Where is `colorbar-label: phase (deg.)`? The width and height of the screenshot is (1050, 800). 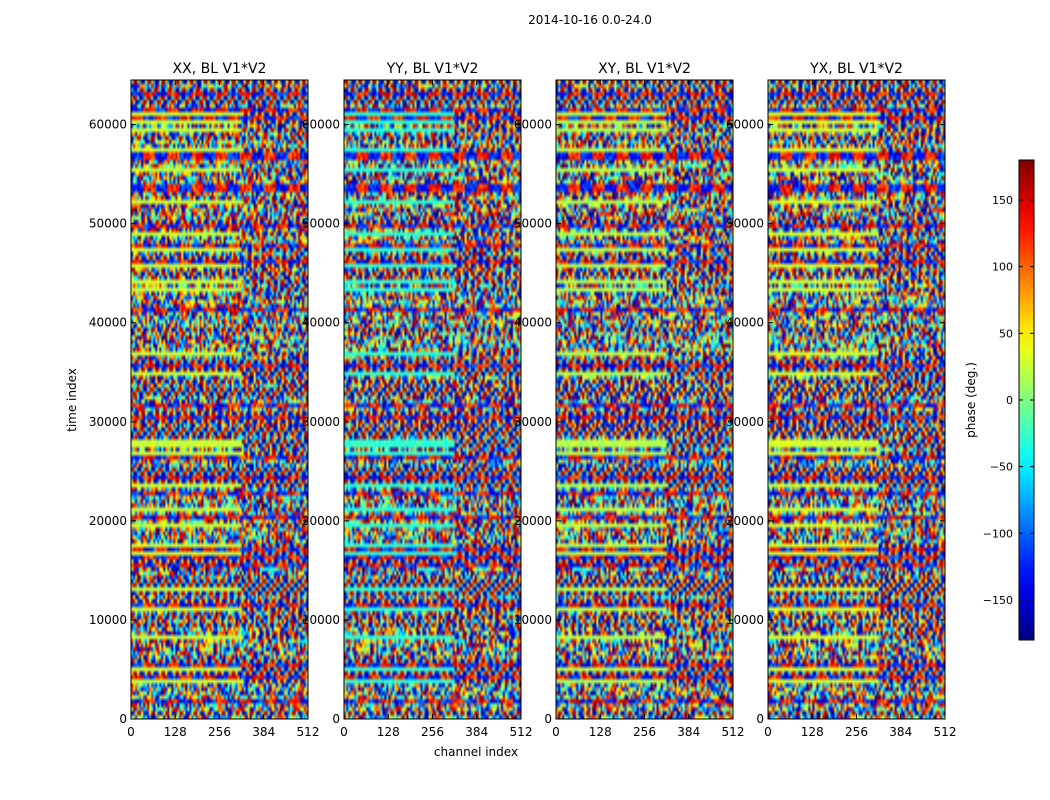 colorbar-label: phase (deg.) is located at coordinates (971, 400).